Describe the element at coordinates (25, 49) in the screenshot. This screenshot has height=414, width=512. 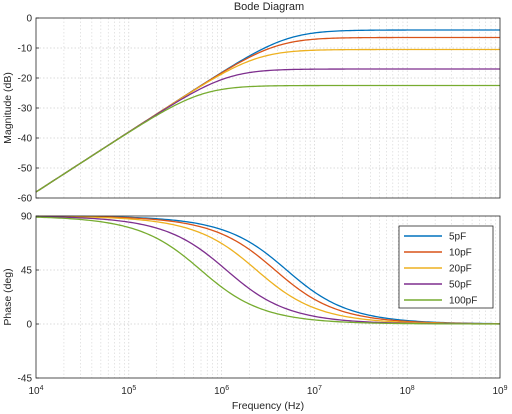
I see `y-tick-label: -10` at that location.